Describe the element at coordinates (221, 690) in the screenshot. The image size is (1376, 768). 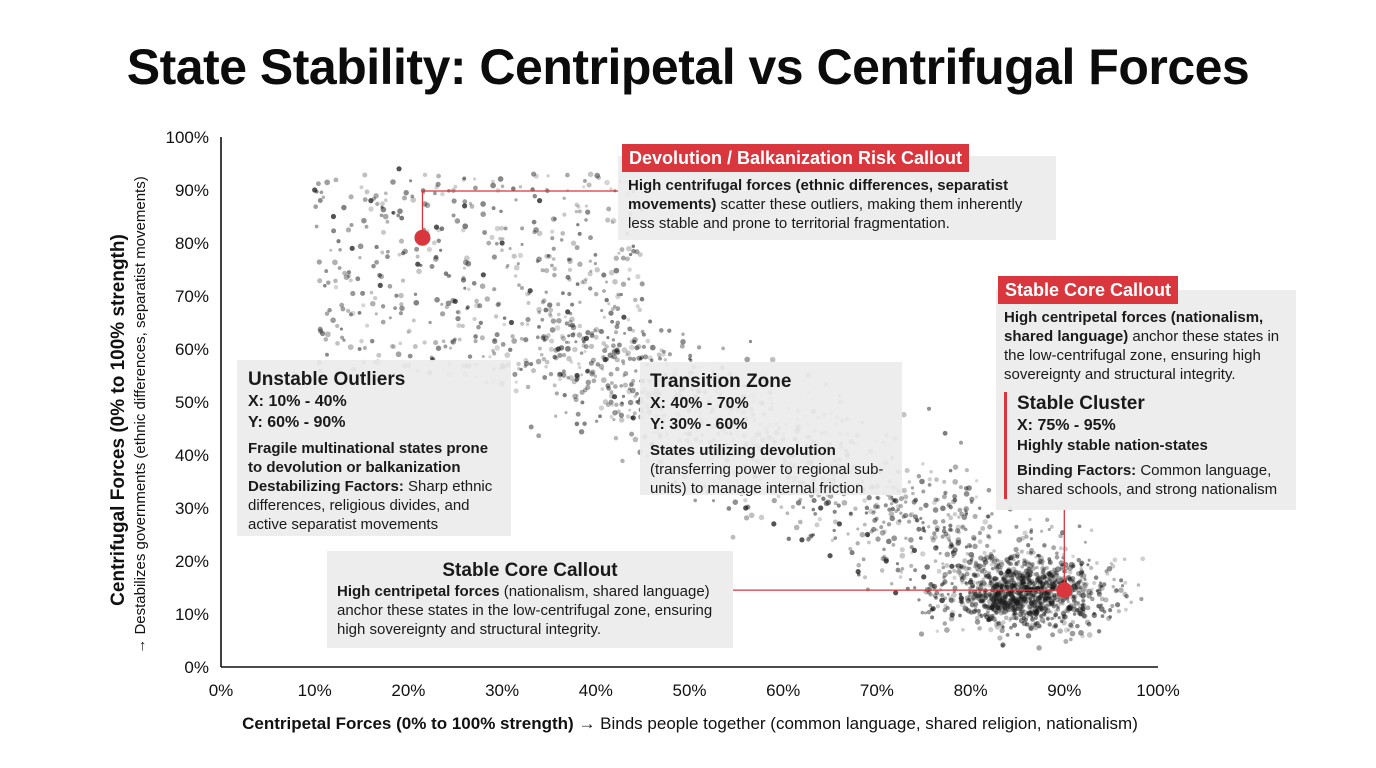
I see `x-tick-label: 0%` at that location.